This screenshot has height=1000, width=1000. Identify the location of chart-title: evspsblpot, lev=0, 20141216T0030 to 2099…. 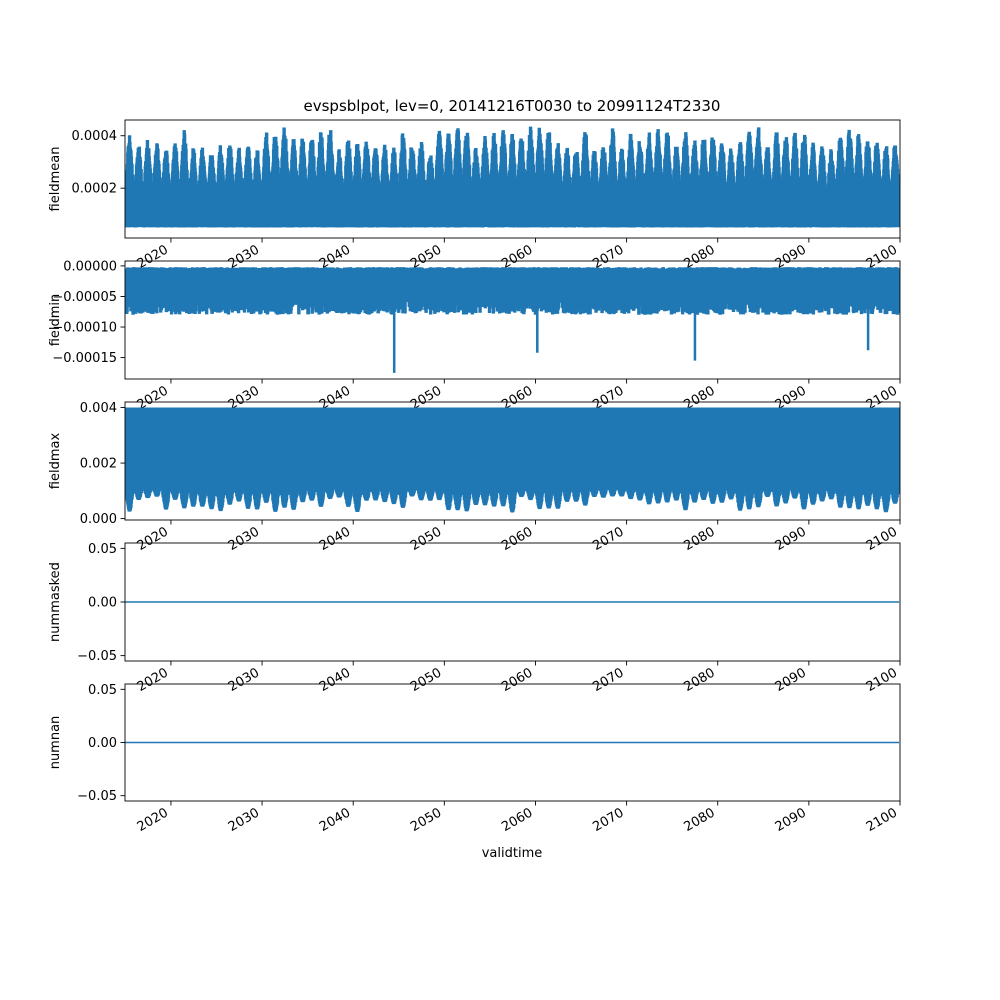
(512, 106).